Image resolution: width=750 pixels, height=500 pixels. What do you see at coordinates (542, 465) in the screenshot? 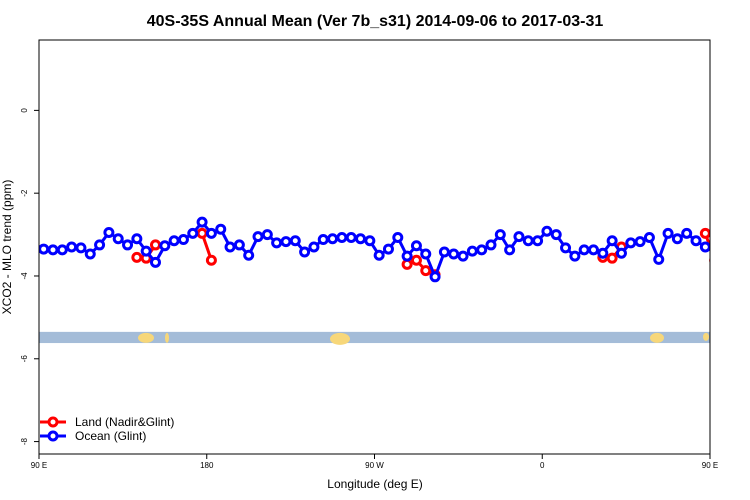
I see `x-tick-label: 0` at bounding box center [542, 465].